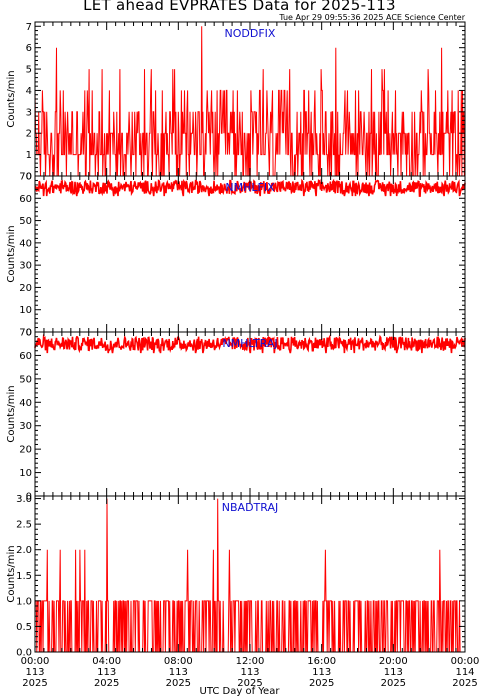 Image resolution: width=479 pixels, height=700 pixels. What do you see at coordinates (239, 691) in the screenshot?
I see `x-axis-label: UTC Day of Year` at bounding box center [239, 691].